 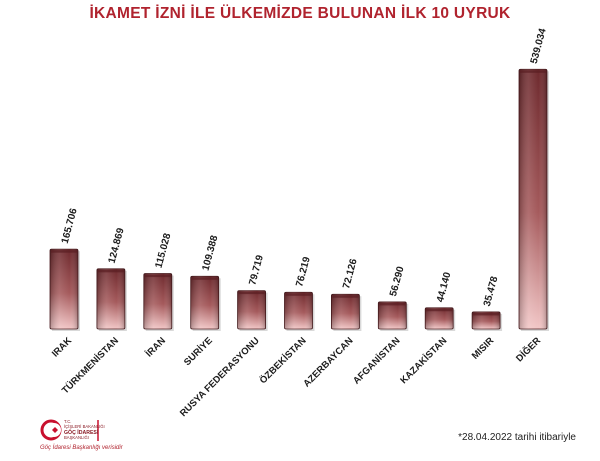 I want to click on value-label-2: 124.869, so click(x=117, y=245).